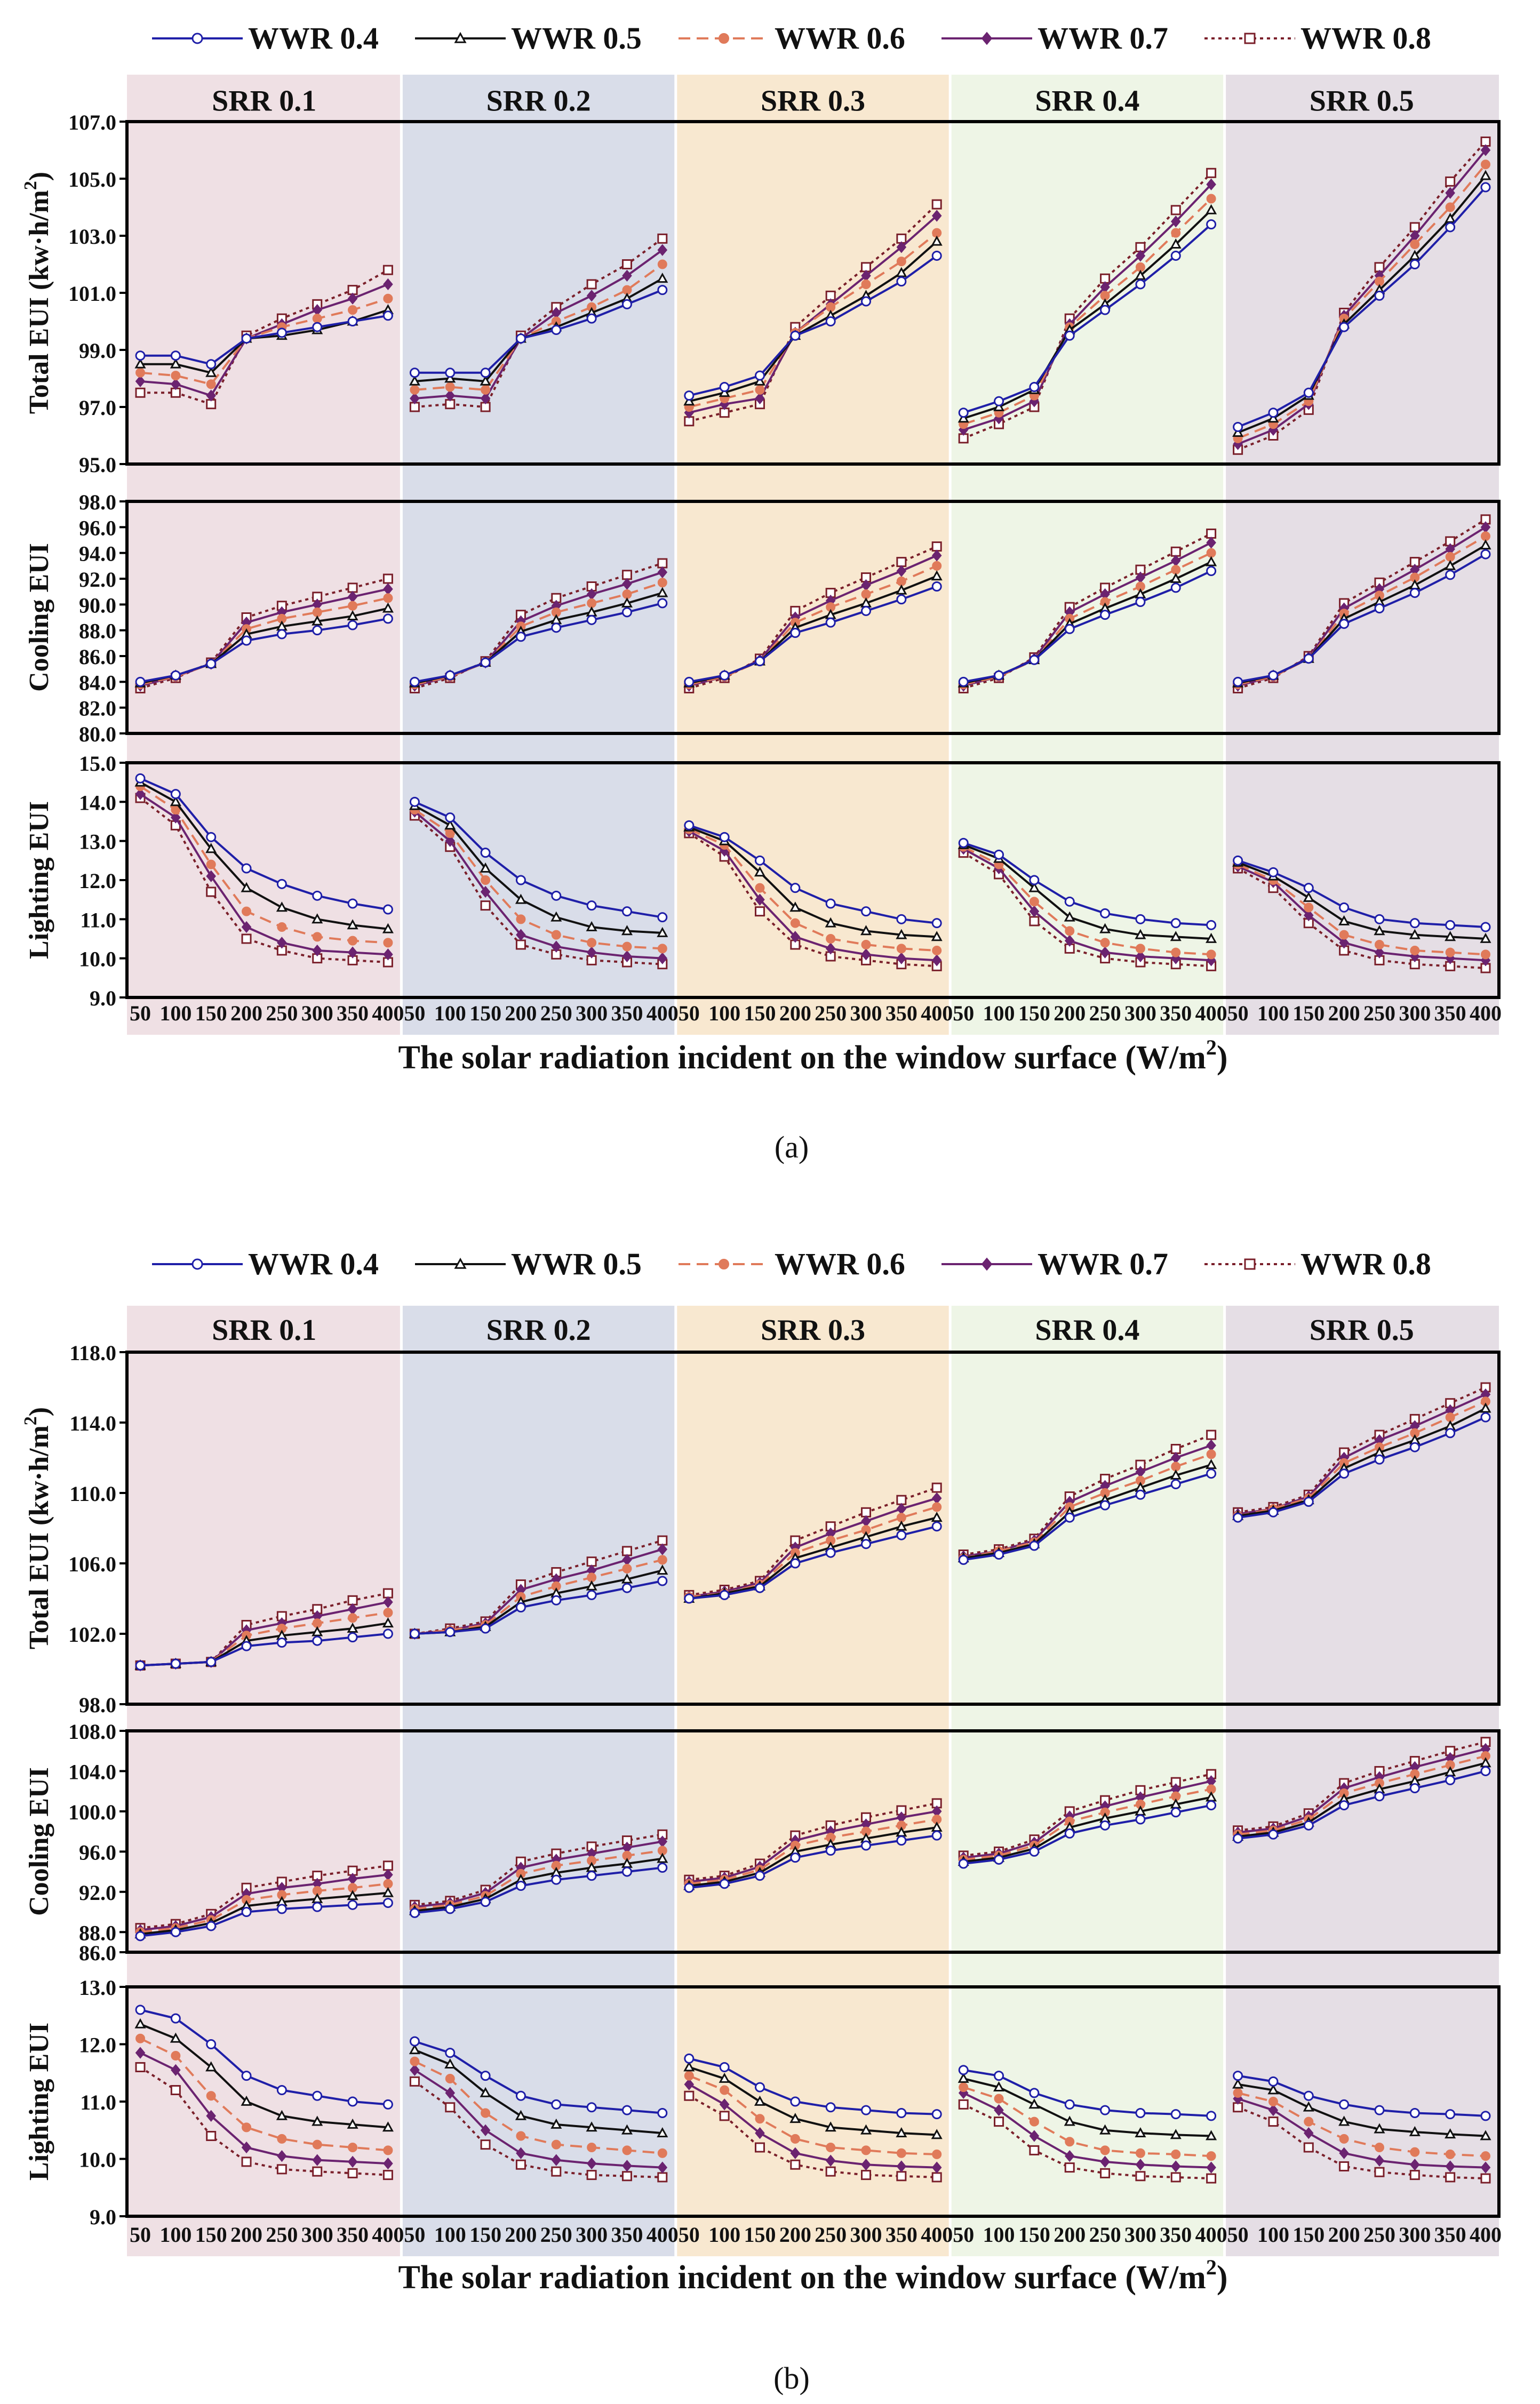 Image resolution: width=1540 pixels, height=2404 pixels. Describe the element at coordinates (282, 1013) in the screenshot. I see `x-tick-label: 250` at that location.